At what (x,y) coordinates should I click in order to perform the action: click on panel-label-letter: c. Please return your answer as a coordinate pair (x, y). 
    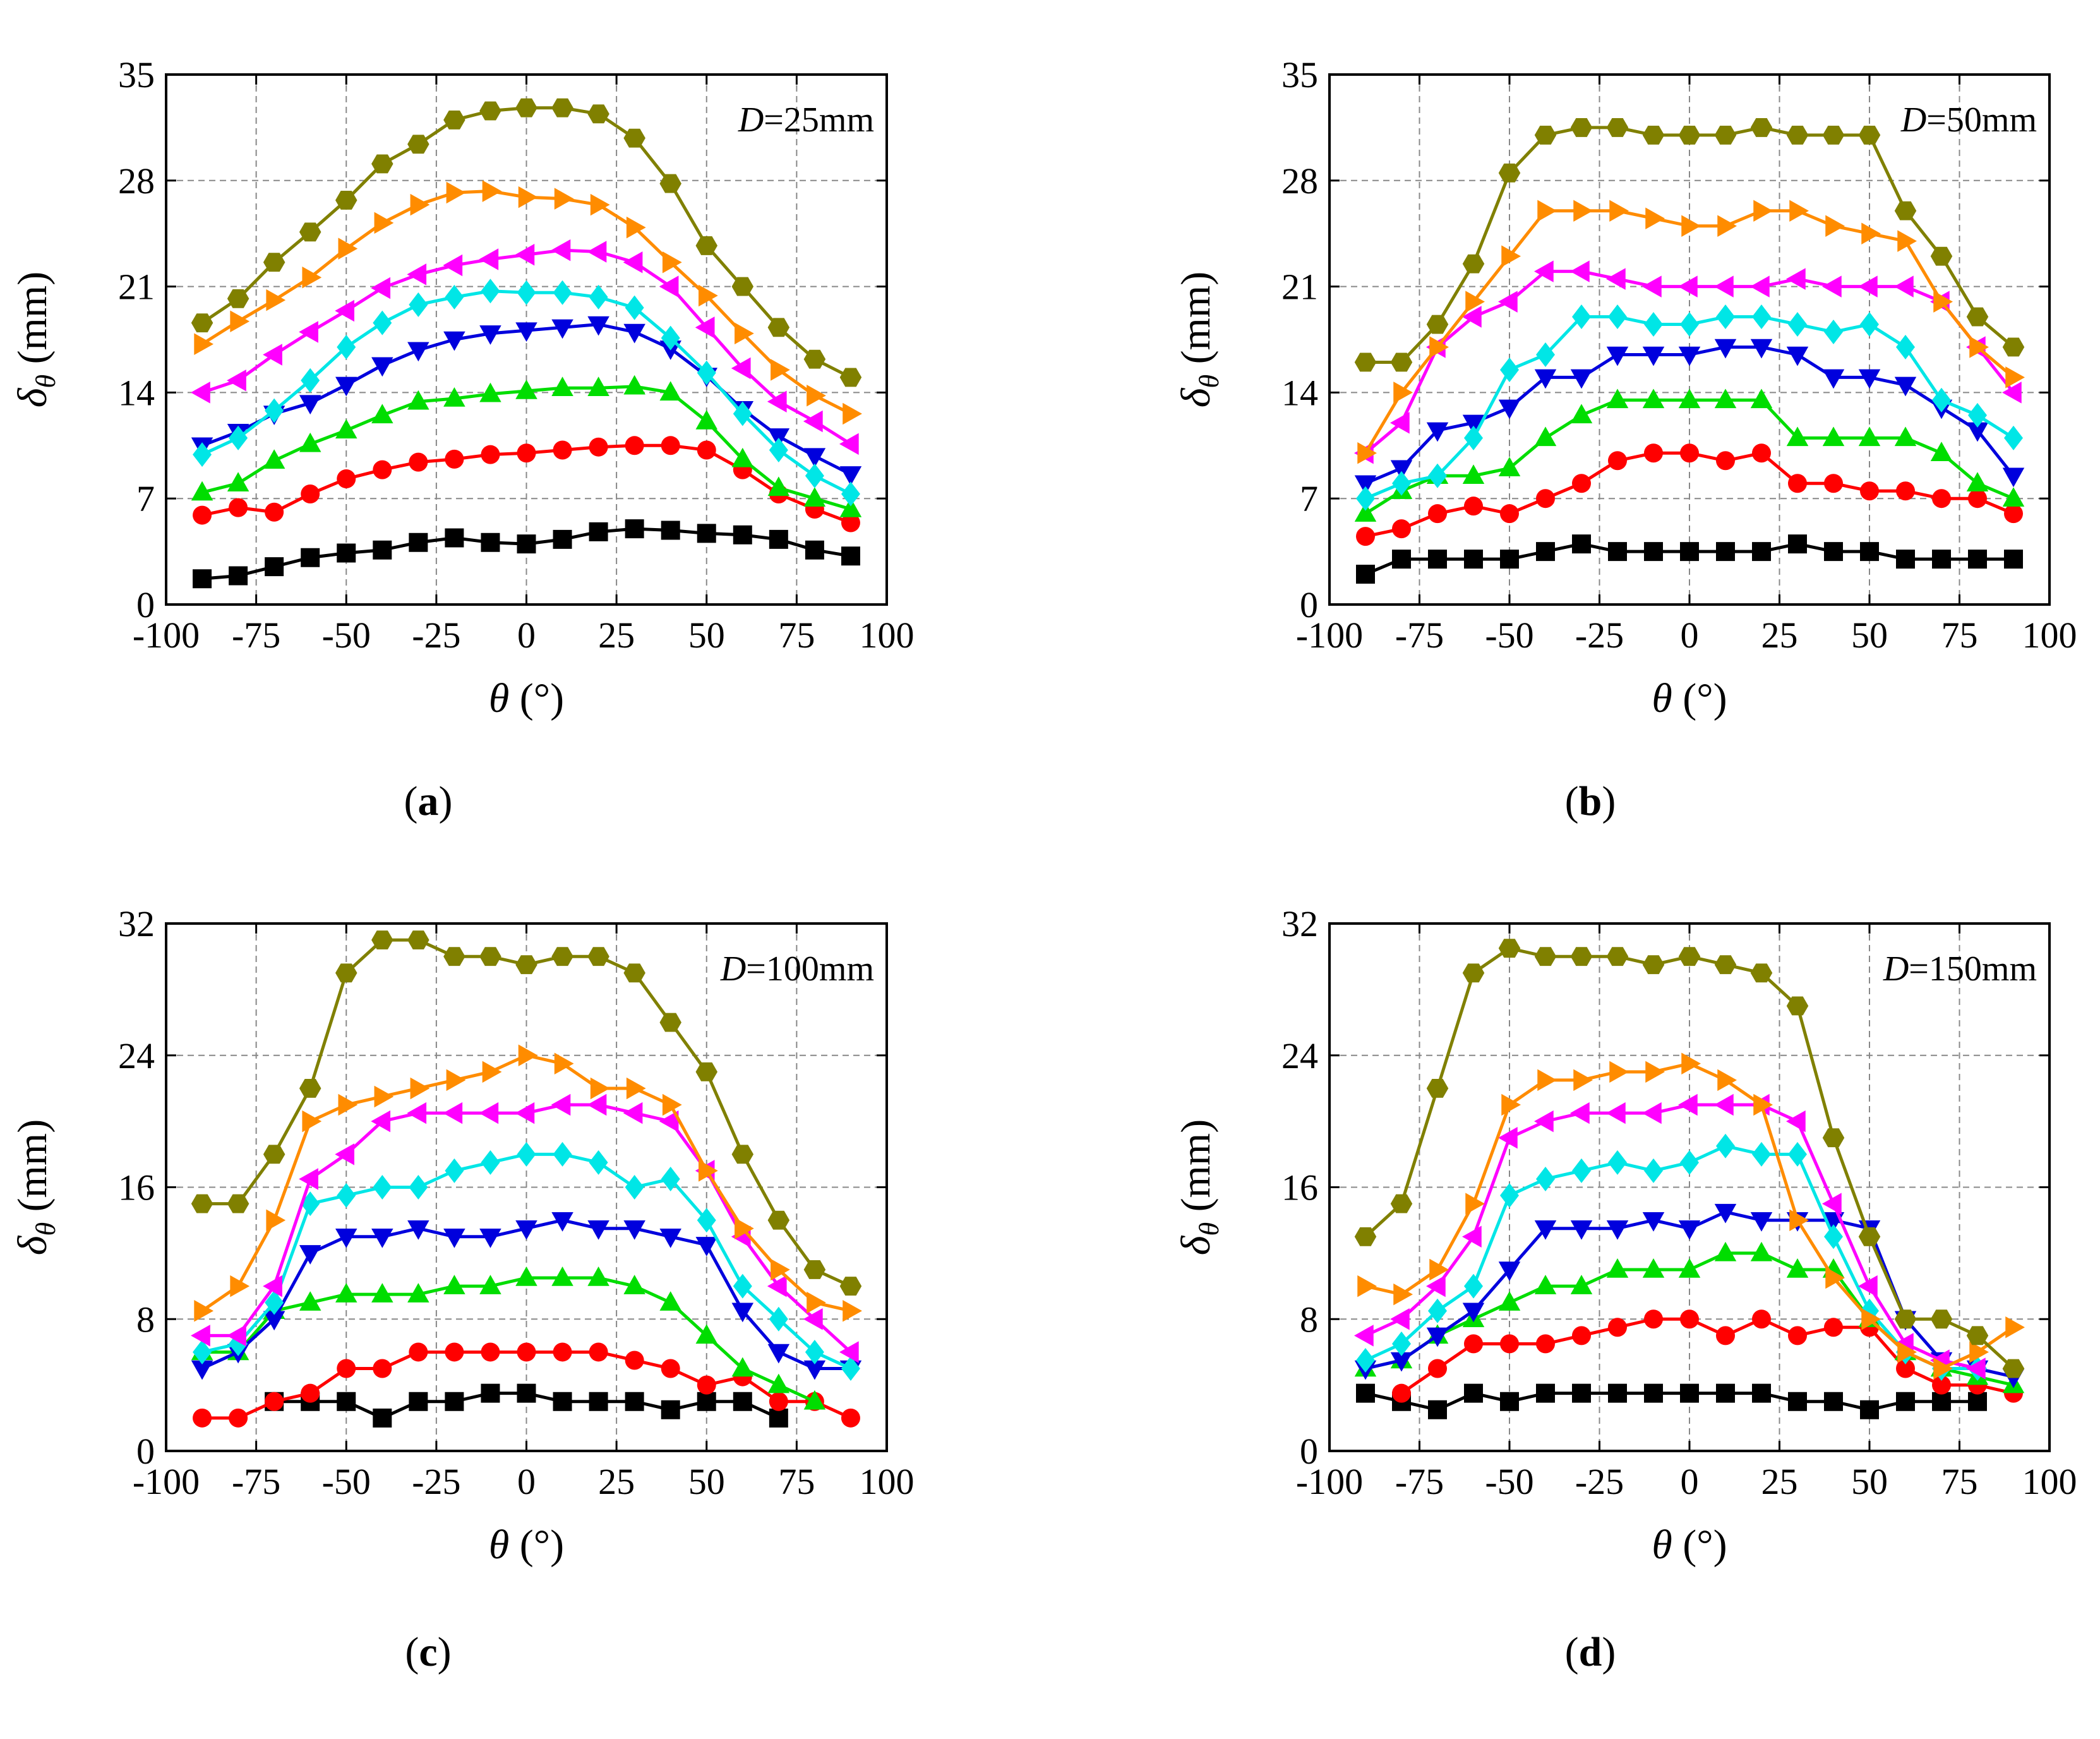
    Looking at the image, I should click on (428, 1652).